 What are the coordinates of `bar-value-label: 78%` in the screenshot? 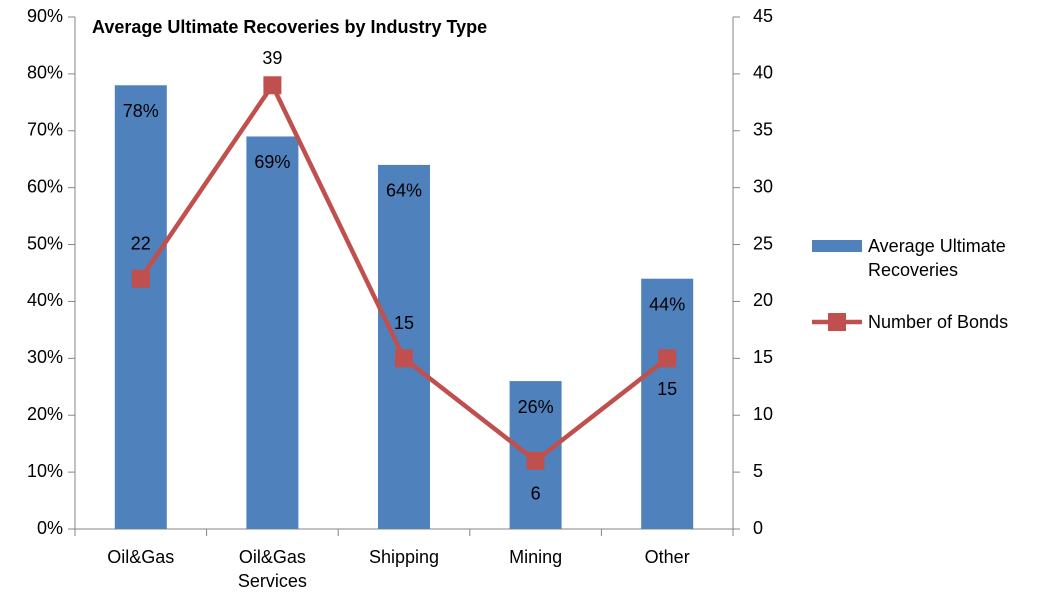 It's located at (141, 111).